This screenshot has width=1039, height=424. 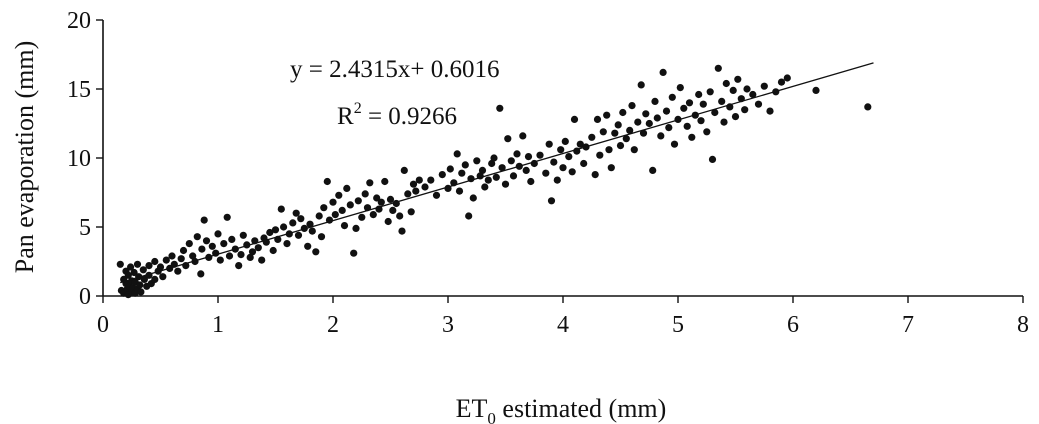 What do you see at coordinates (394, 69) in the screenshot?
I see `equation-label: y = 2.4315x+ 0.6016` at bounding box center [394, 69].